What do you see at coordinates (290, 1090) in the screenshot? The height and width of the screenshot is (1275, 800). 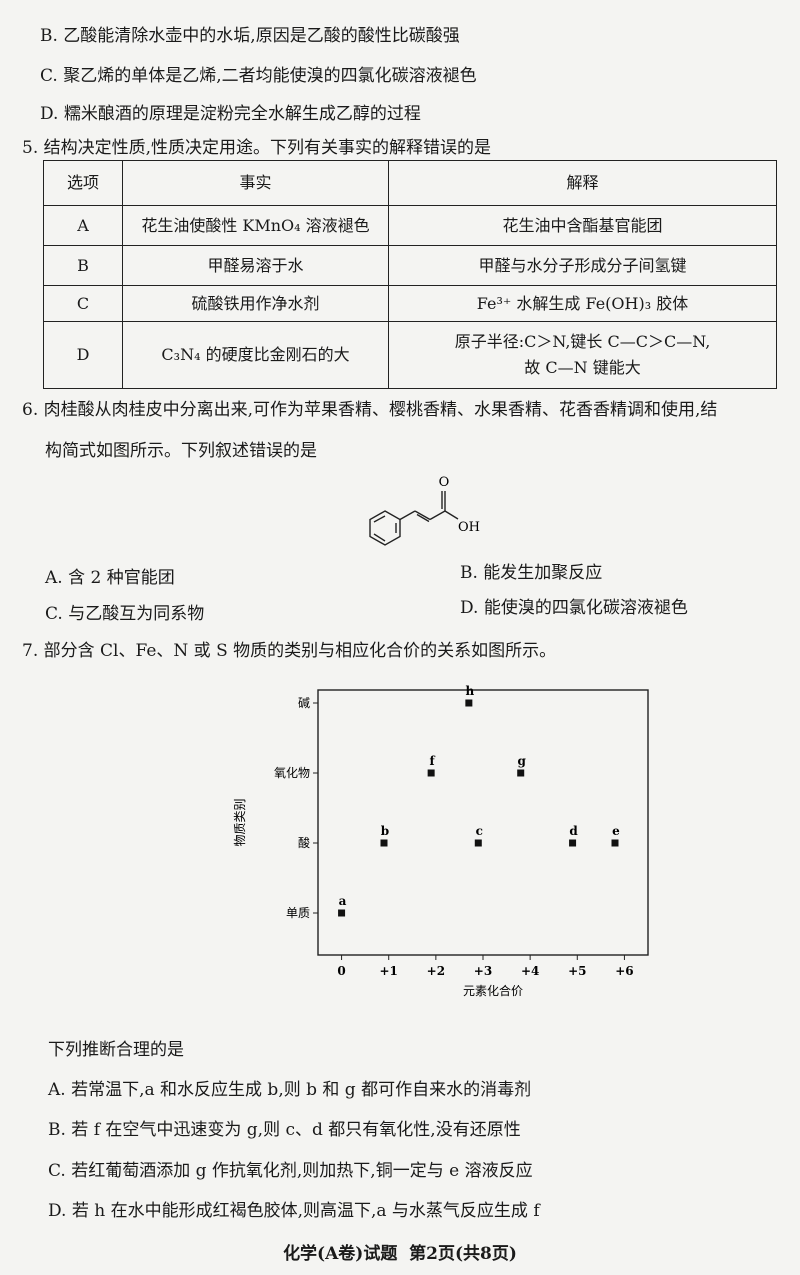 I see `option: A. 若常温下,a 和水反应生成 b,则 b 和 g 都可作自来水的消毒剂` at bounding box center [290, 1090].